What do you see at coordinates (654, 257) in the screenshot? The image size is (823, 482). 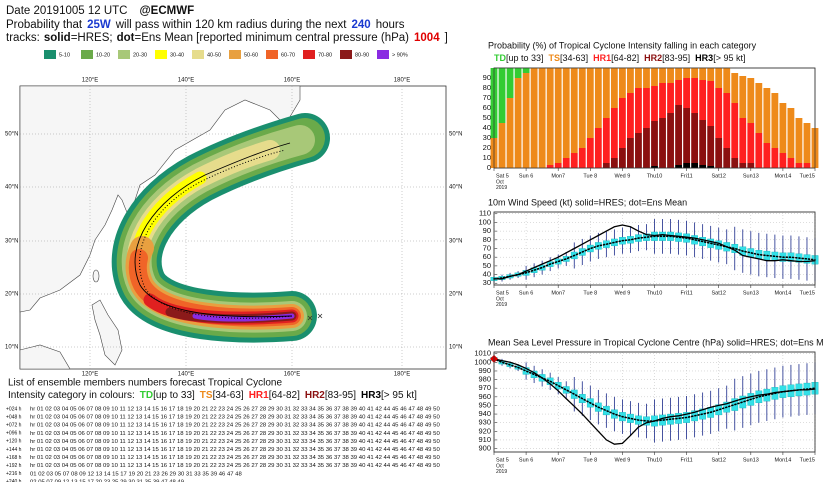 I see `ens-mean-line` at bounding box center [654, 257].